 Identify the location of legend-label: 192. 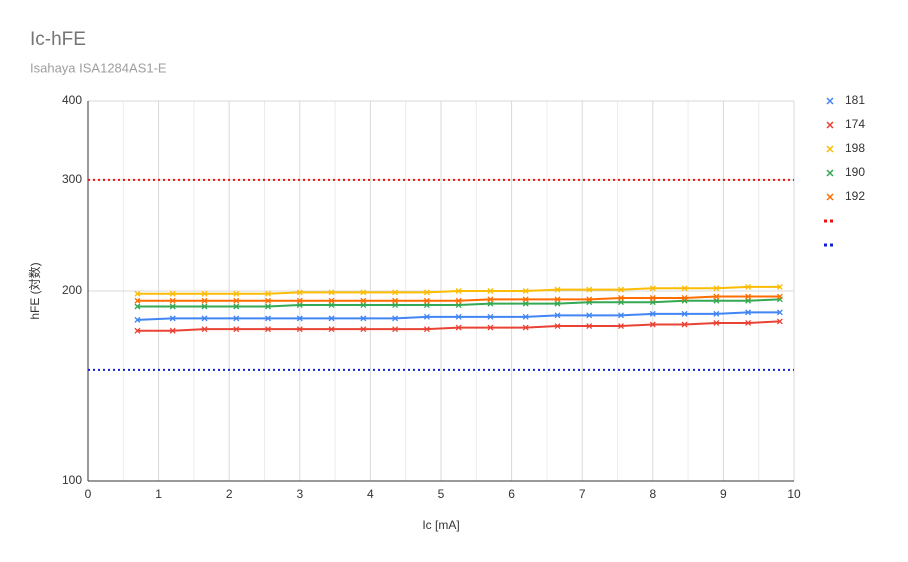
(855, 196).